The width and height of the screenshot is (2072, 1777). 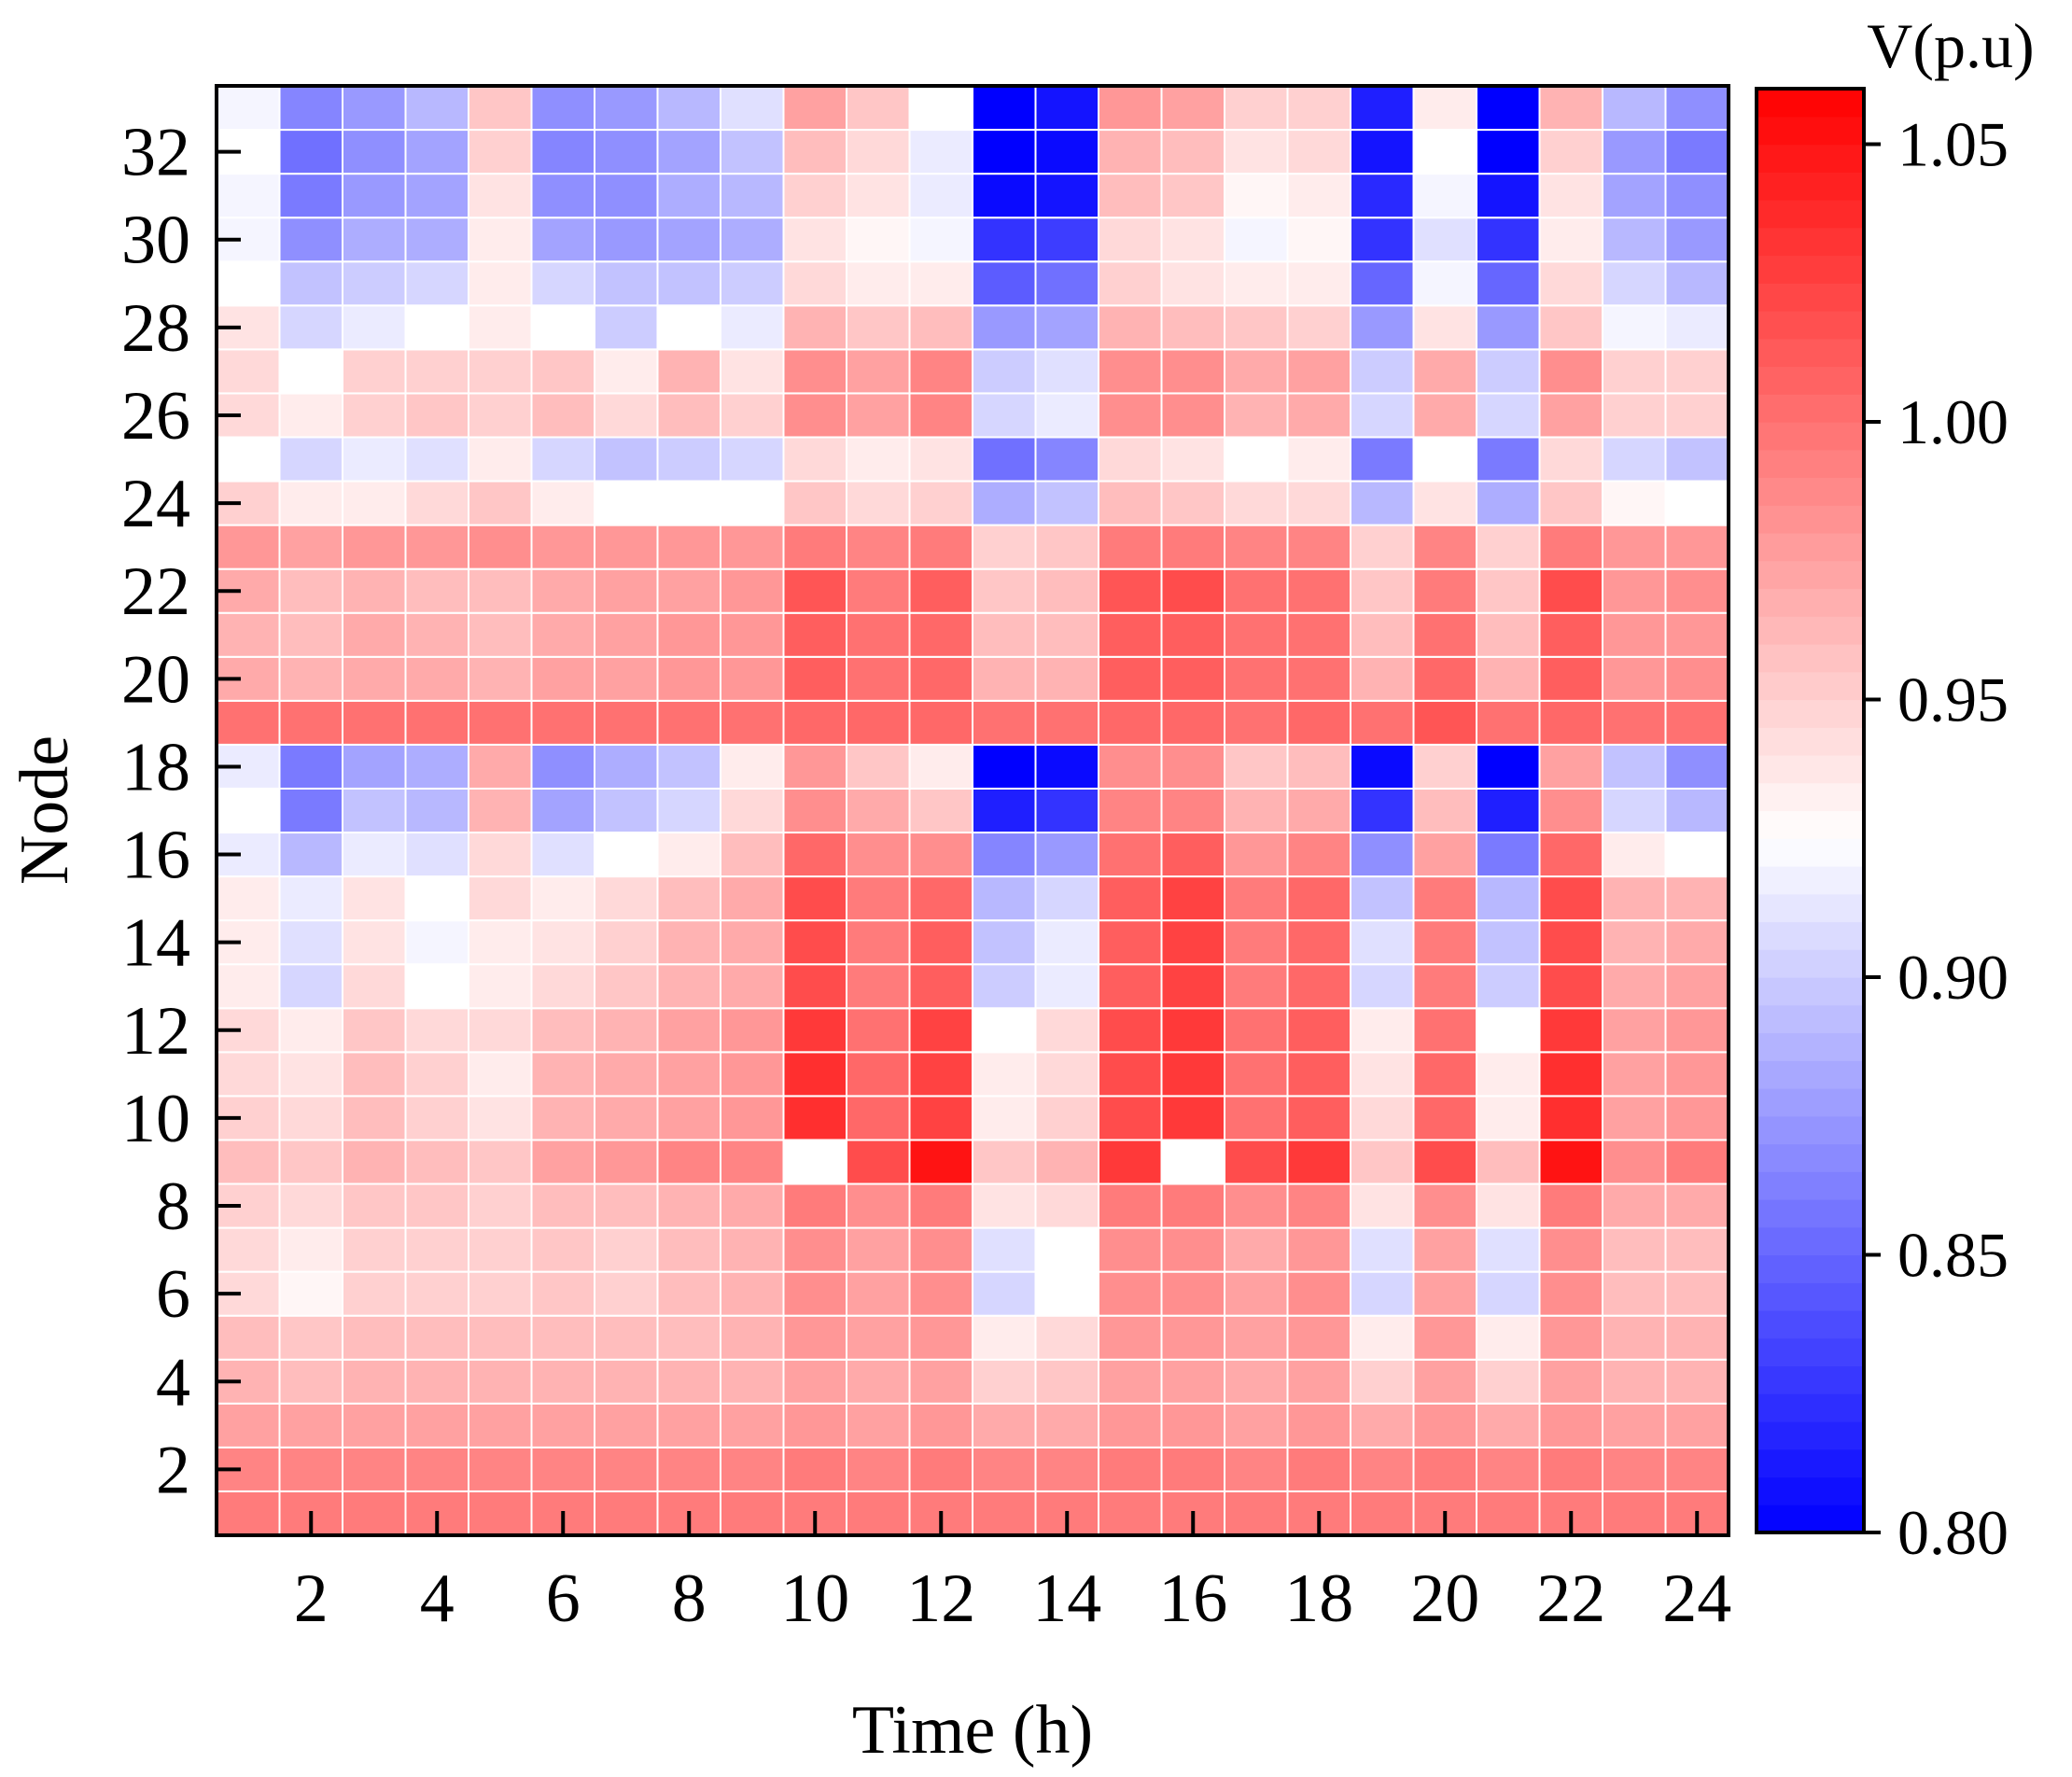 What do you see at coordinates (1810, 810) in the screenshot?
I see `colorbar-frame` at bounding box center [1810, 810].